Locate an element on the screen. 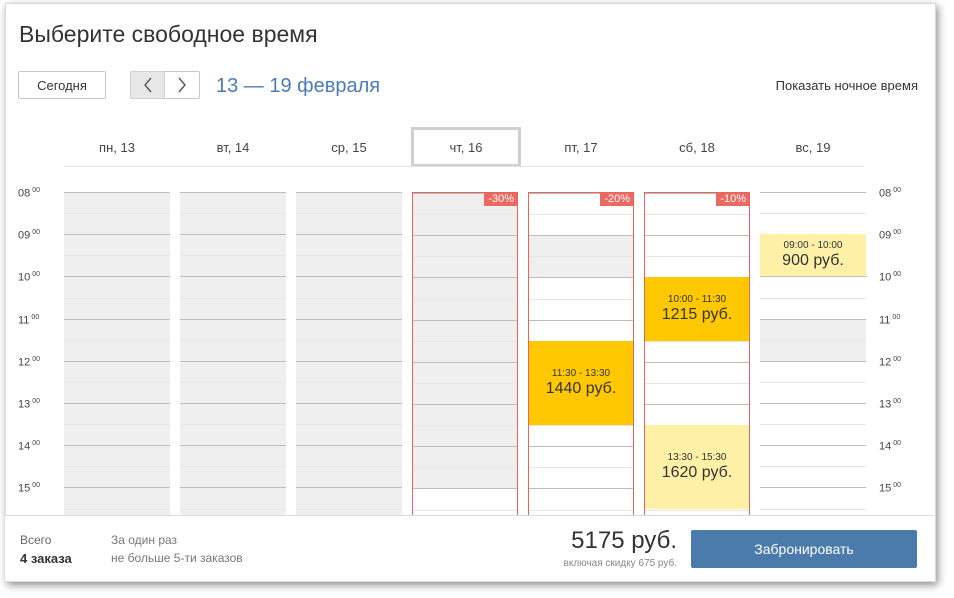 This screenshot has height=598, width=954. day-header: пт, 17 is located at coordinates (581, 147).